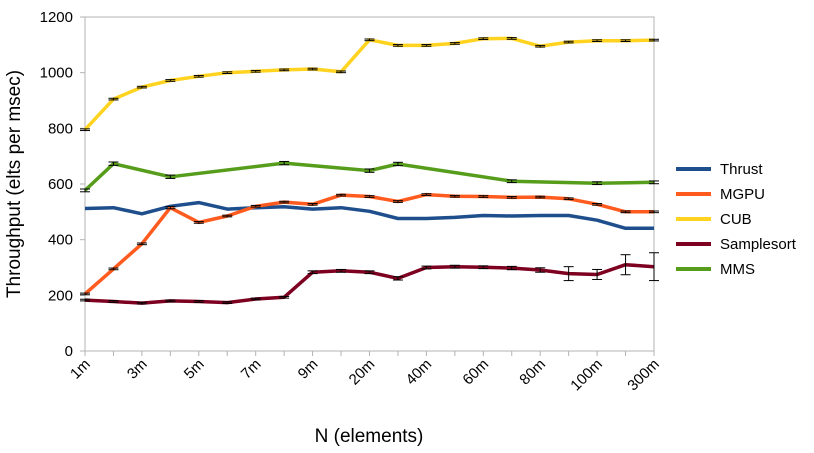 Image resolution: width=814 pixels, height=453 pixels. What do you see at coordinates (60, 240) in the screenshot?
I see `y-tick-label: 400` at bounding box center [60, 240].